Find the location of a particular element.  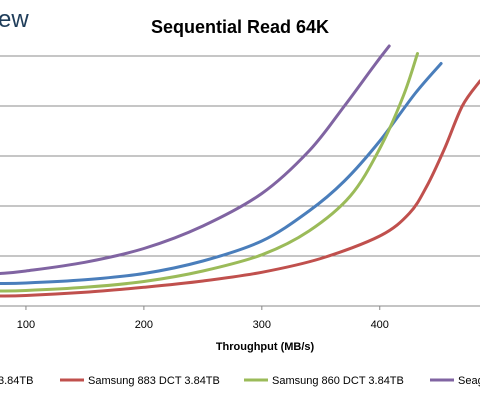

legend-label-1: Samsung 883 DCT 3.84TB is located at coordinates (154, 381).